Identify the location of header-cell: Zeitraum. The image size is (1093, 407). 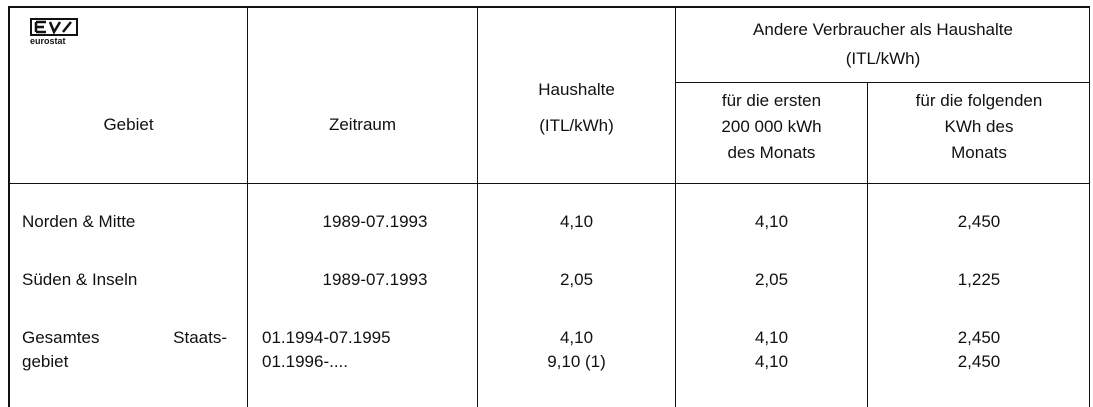
(362, 124).